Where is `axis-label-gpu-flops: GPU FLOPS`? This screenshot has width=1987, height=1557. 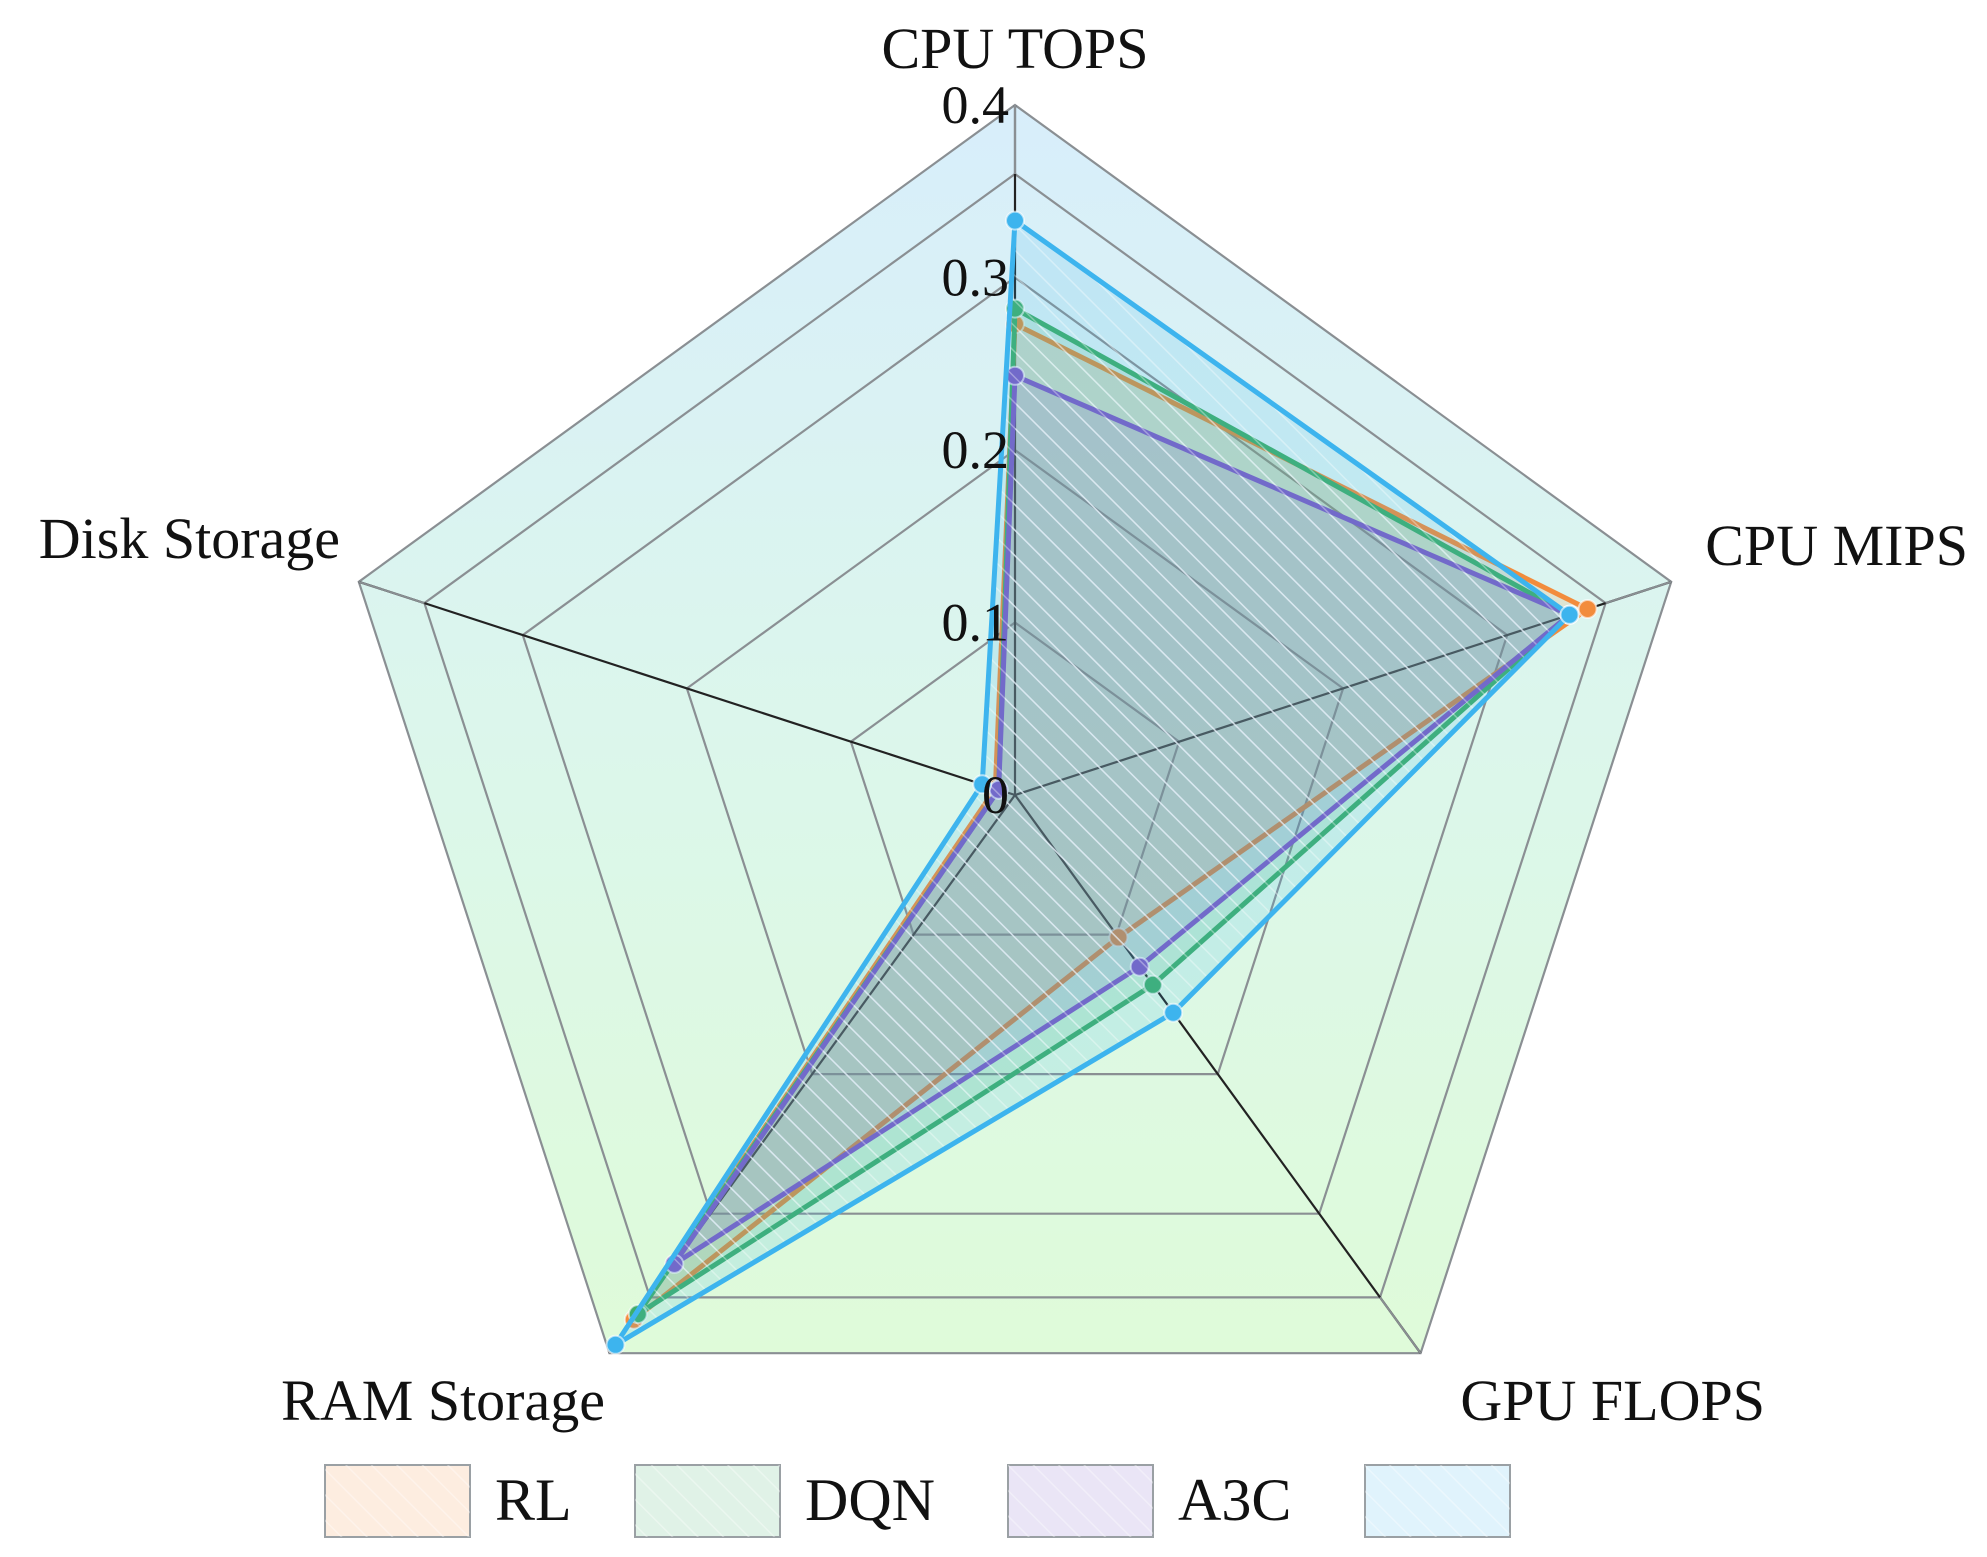
axis-label-gpu-flops: GPU FLOPS is located at coordinates (1612, 1400).